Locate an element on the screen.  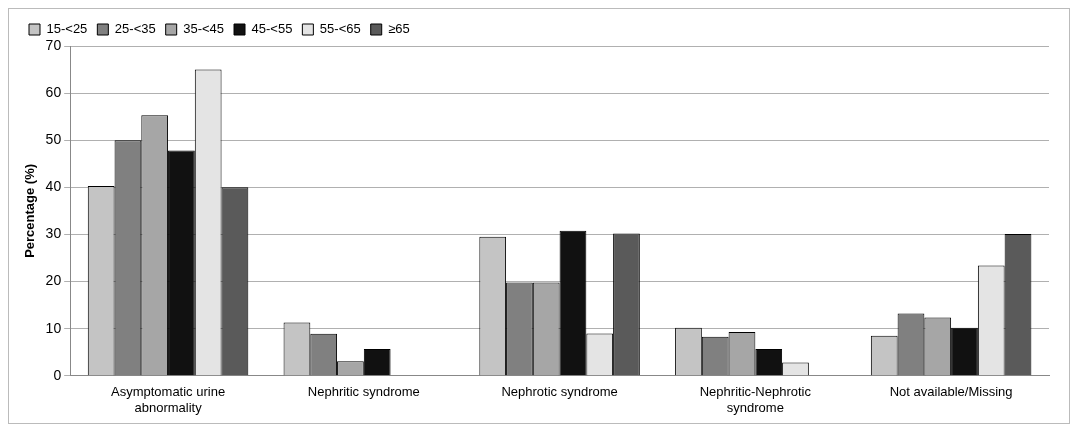
y-tick-label: 70 is located at coordinates (53, 44).